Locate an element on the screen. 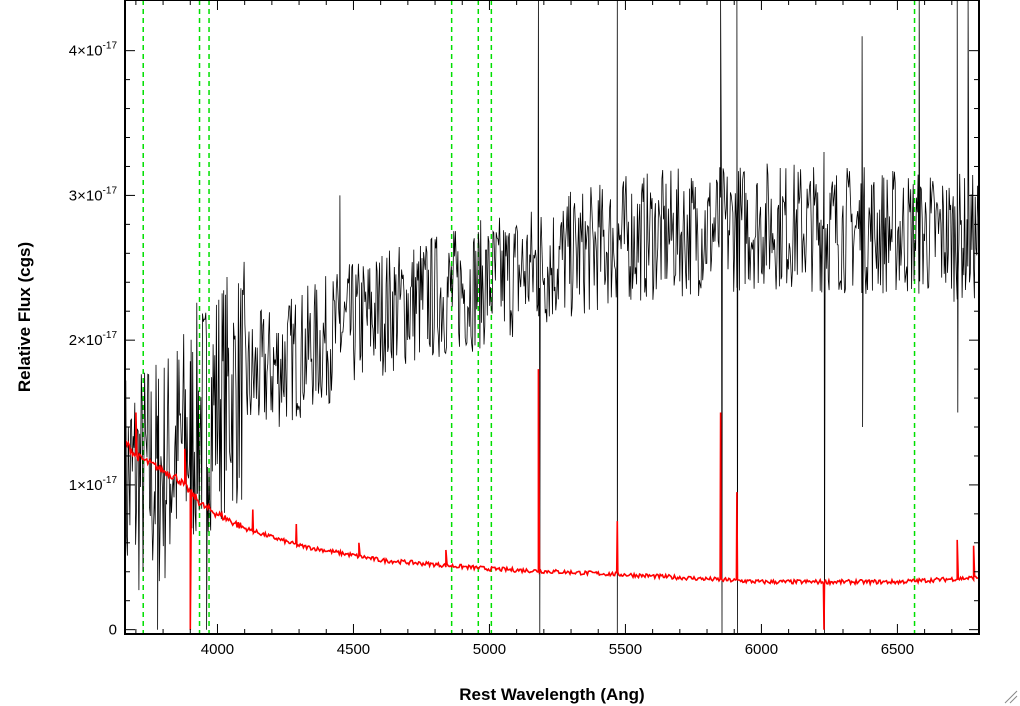 The width and height of the screenshot is (1020, 706). x-tick-label: 5000 is located at coordinates (489, 649).